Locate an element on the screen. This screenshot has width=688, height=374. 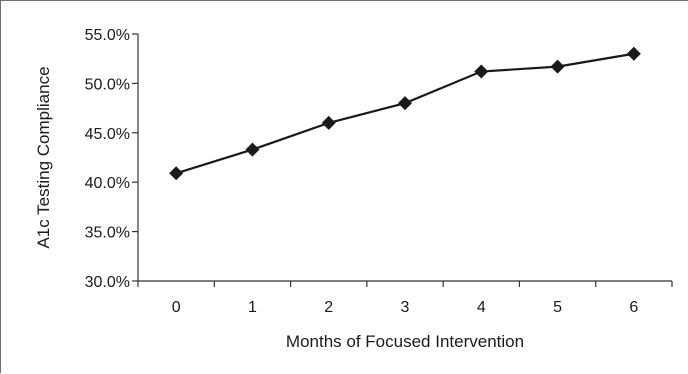
x-tick-label: 1 is located at coordinates (252, 307).